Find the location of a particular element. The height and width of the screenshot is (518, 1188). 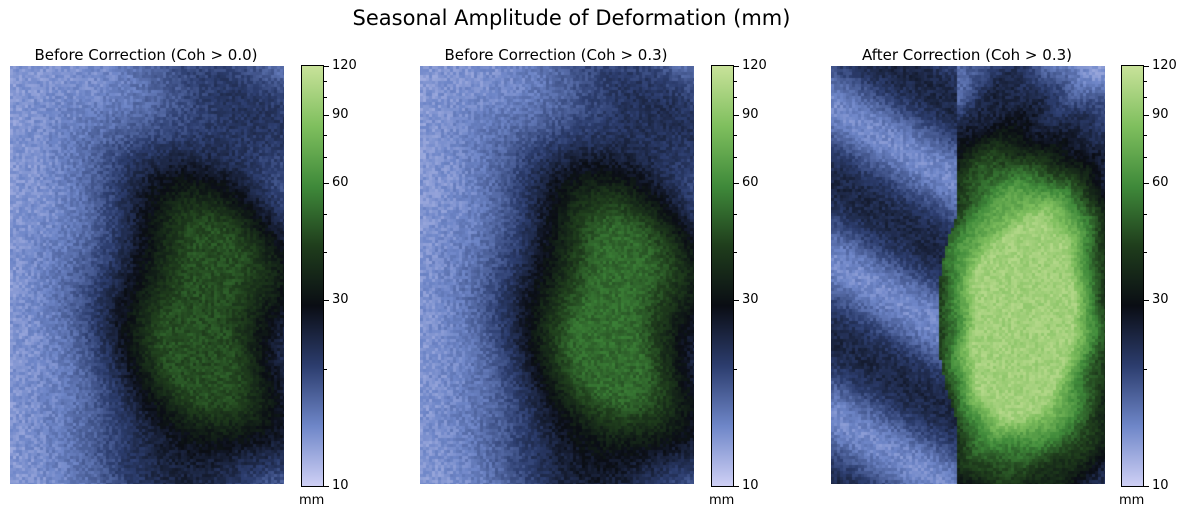

colorbar-unit-3: mm is located at coordinates (1132, 500).